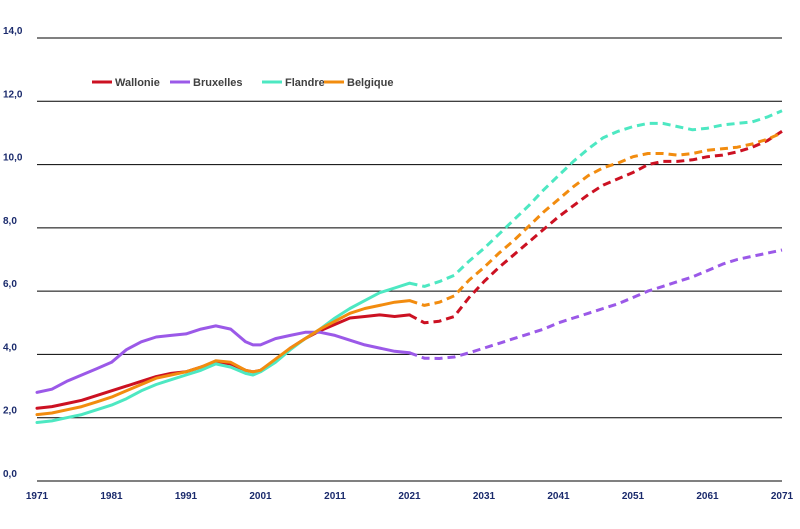  I want to click on y-tick-label: 0,0, so click(10, 474).